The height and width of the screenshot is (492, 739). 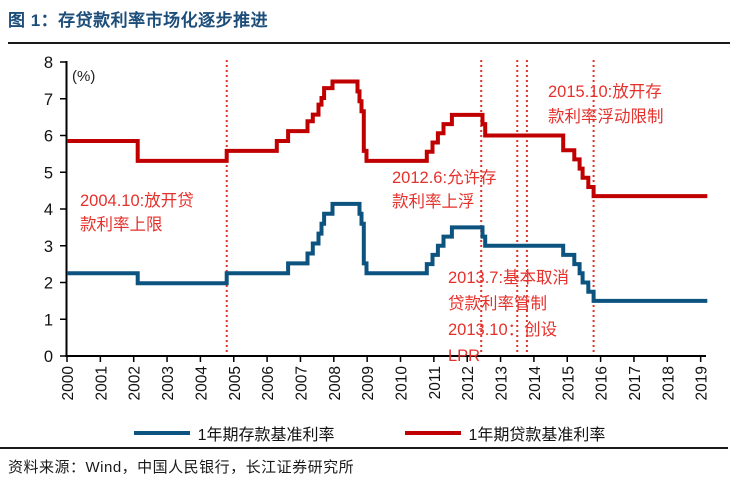 I want to click on data-source: 资料来源：Wind，中国人民银行，长江证券研究所, so click(x=181, y=467).